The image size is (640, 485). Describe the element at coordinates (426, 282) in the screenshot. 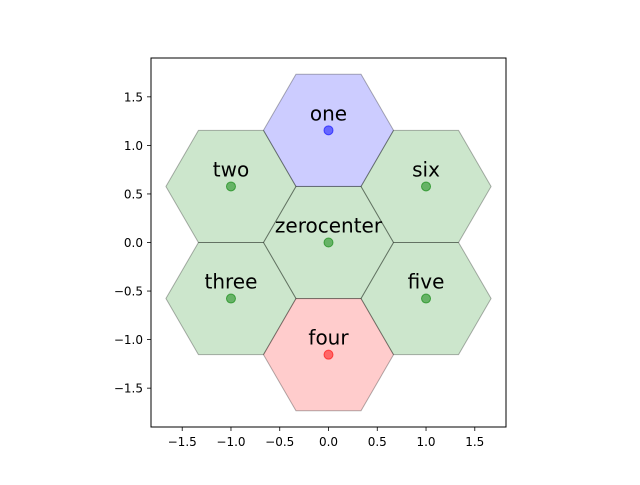

I see `cell-label-five: five` at that location.